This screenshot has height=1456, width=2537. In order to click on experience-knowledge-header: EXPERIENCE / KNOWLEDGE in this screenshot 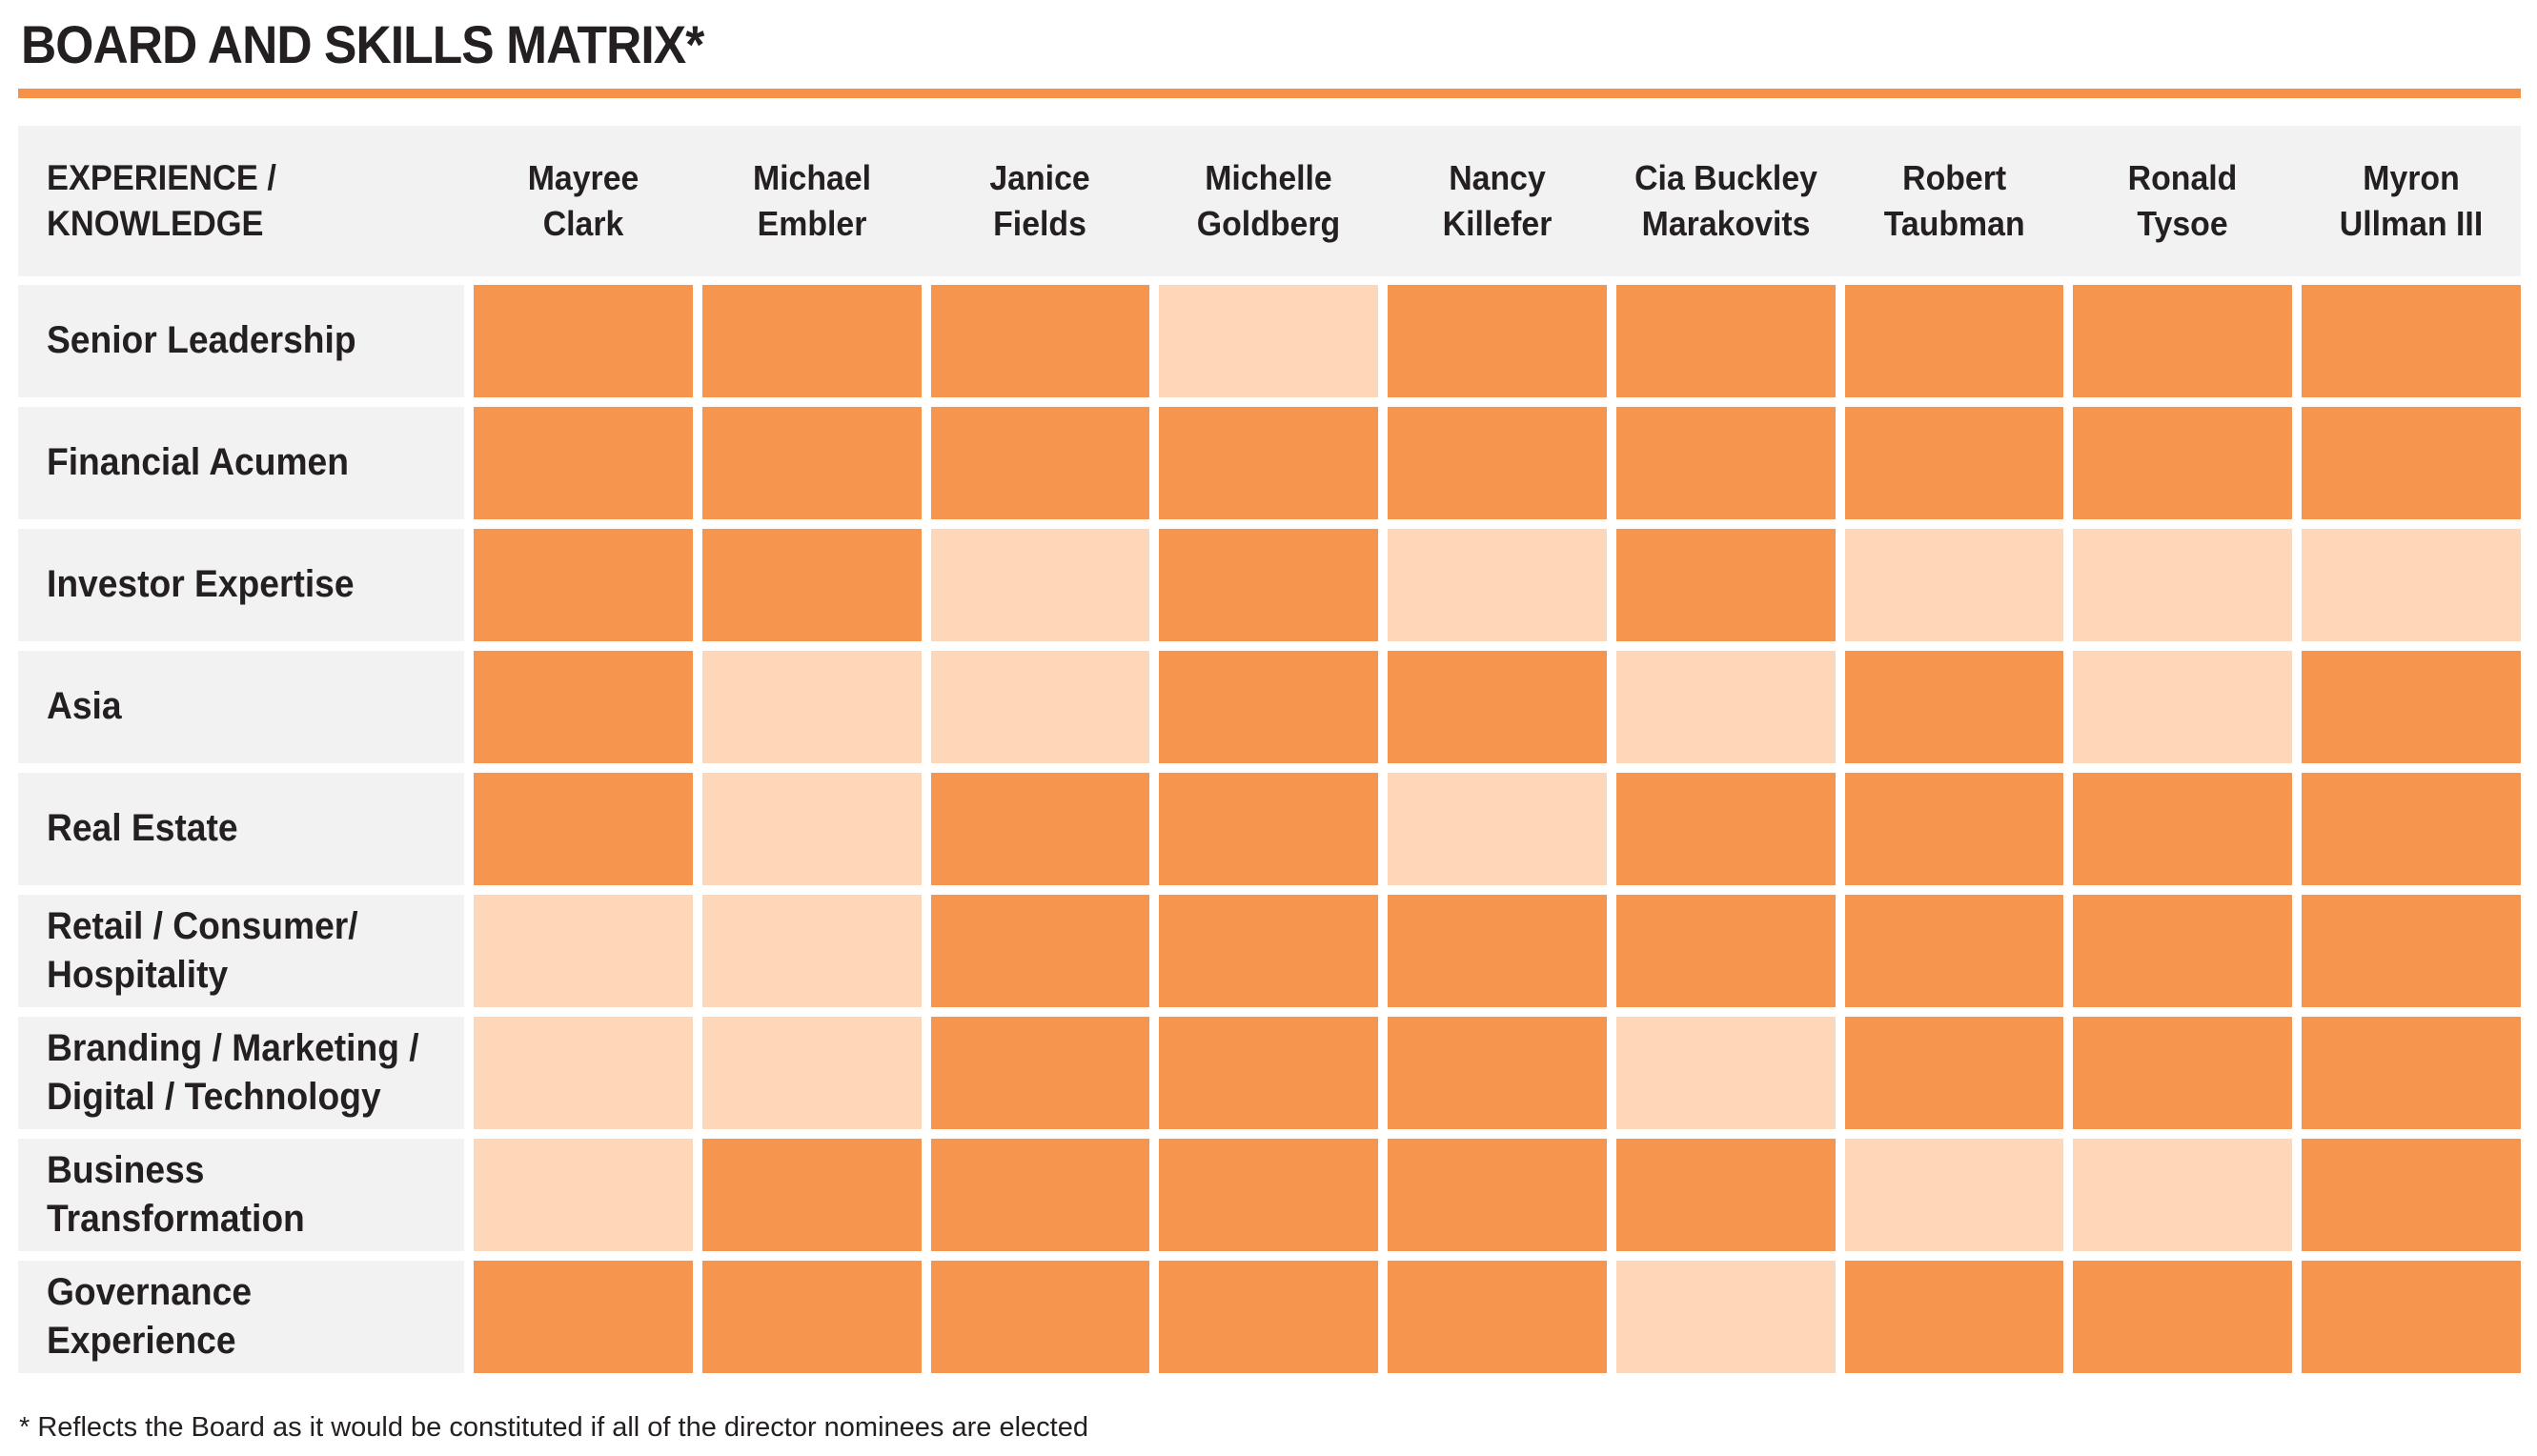, I will do `click(241, 201)`.